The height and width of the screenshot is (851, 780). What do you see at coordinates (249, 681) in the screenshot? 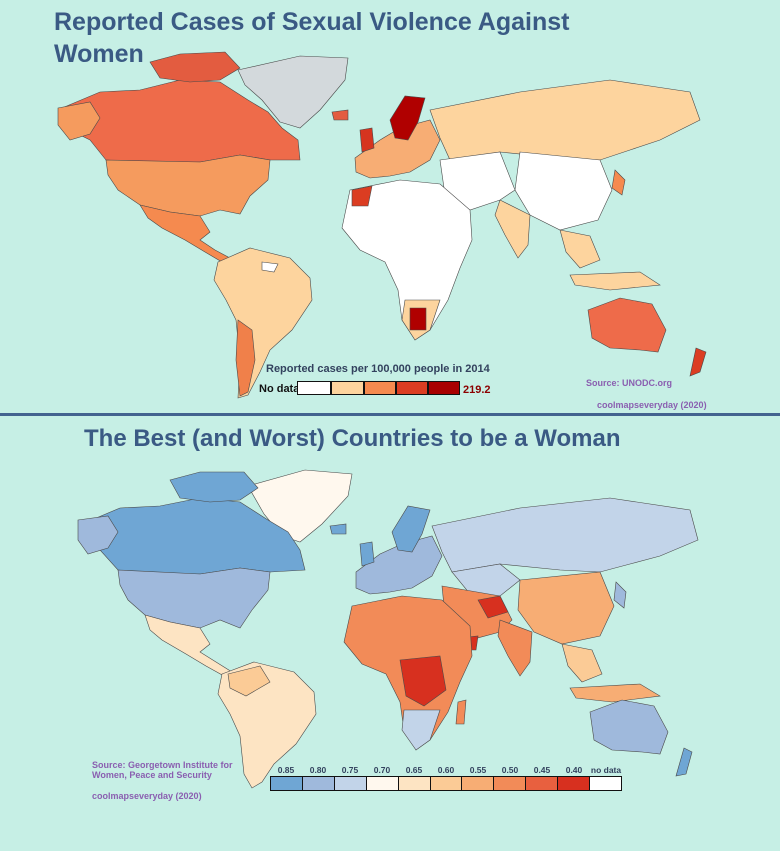
I see `colombia-venezuela` at bounding box center [249, 681].